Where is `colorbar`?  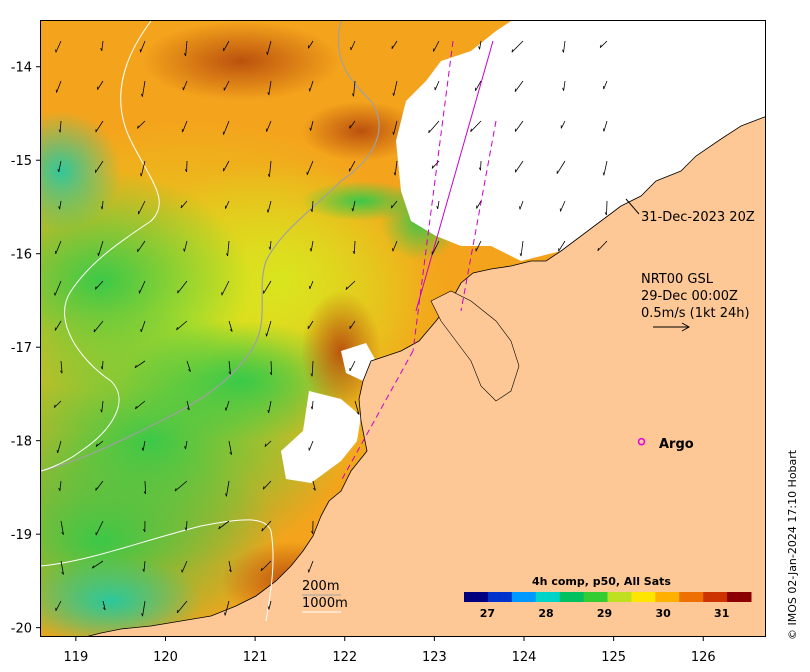 colorbar is located at coordinates (608, 597).